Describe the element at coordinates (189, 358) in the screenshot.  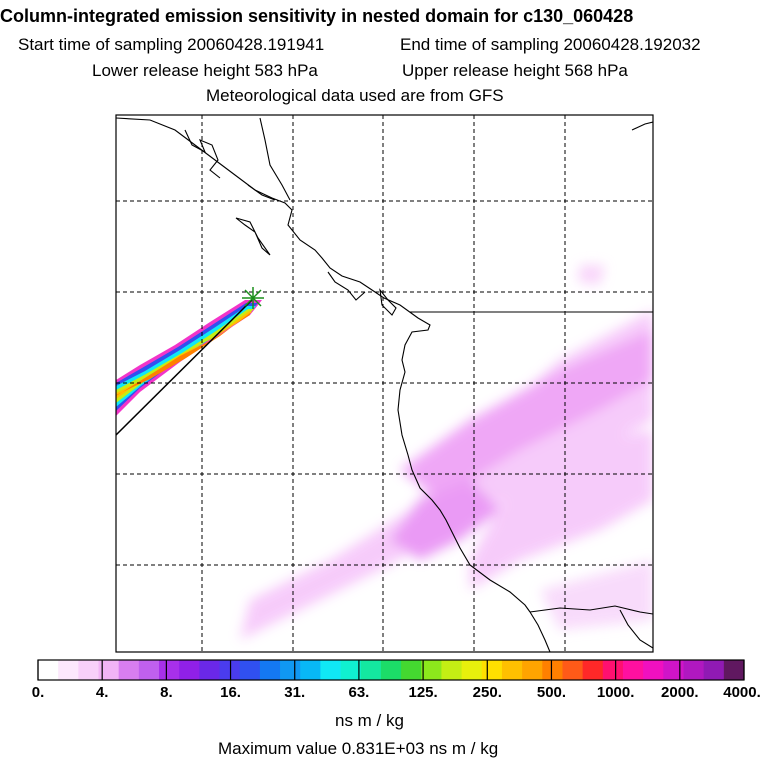
I see `emission-plume` at that location.